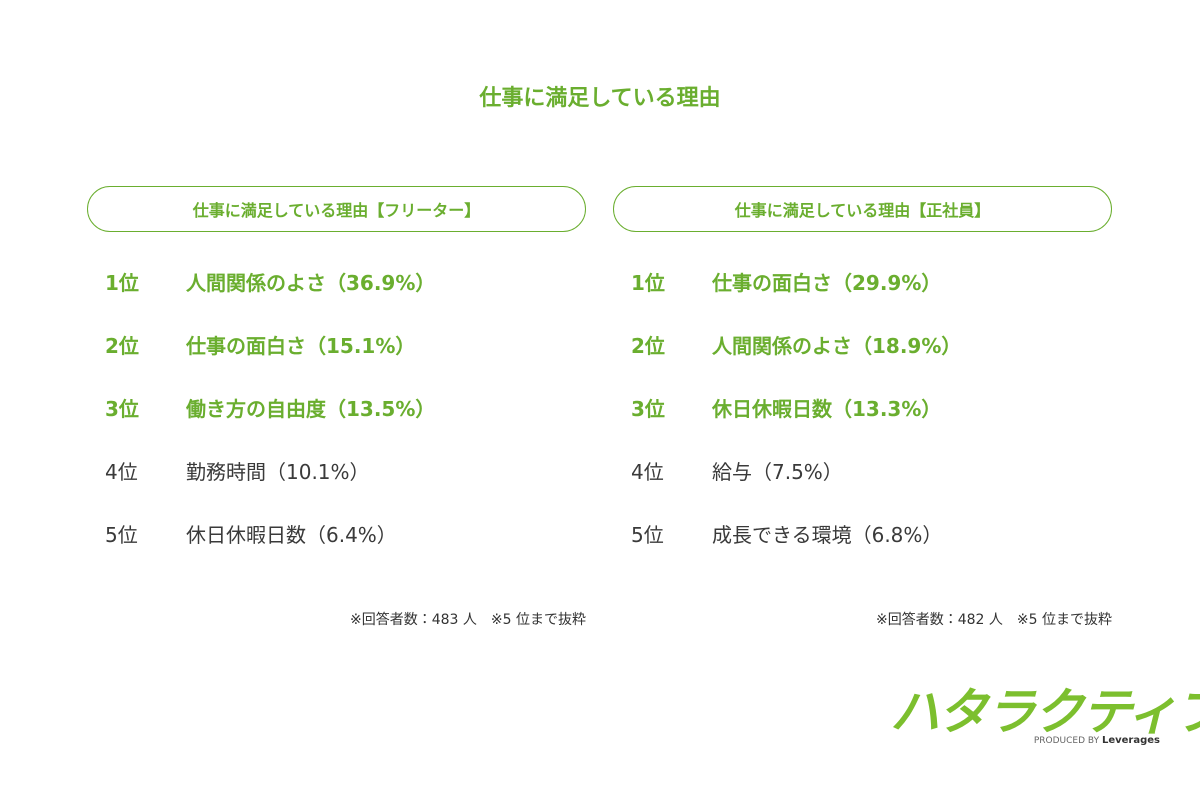 The width and height of the screenshot is (1200, 787). Describe the element at coordinates (311, 283) in the screenshot. I see `item-label: 人間関係のよさ（36.9%）` at that location.